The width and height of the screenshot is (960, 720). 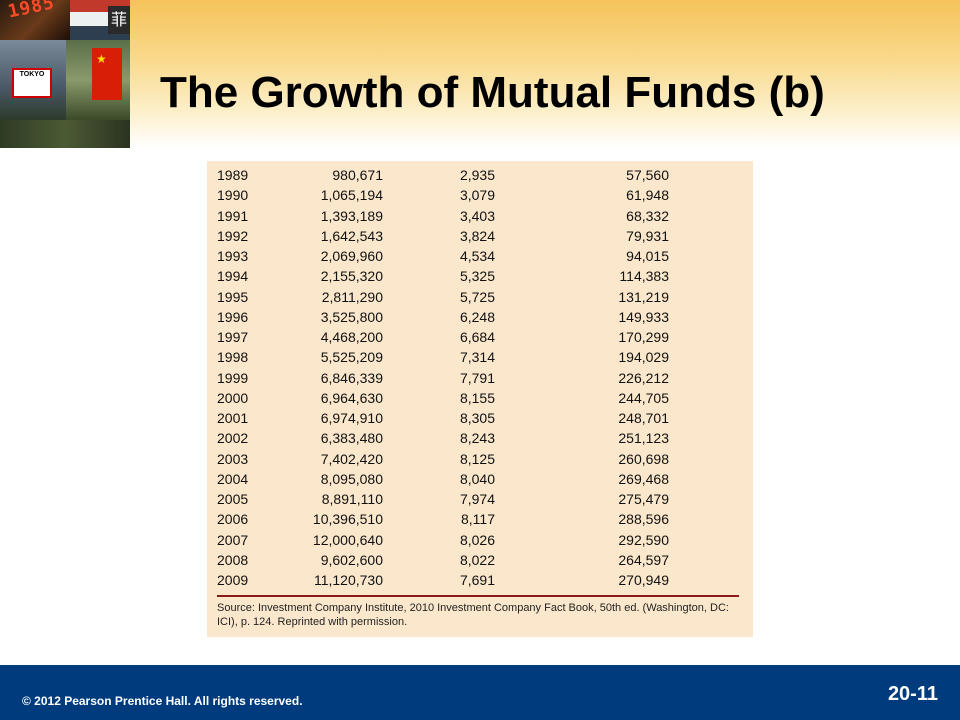 What do you see at coordinates (477, 256) in the screenshot?
I see `funds-cell: 4,534` at bounding box center [477, 256].